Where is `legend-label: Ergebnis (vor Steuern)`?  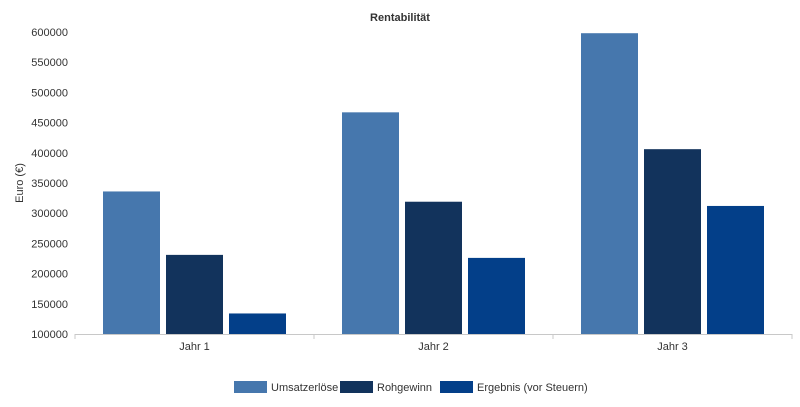
legend-label: Ergebnis (vor Steuern) is located at coordinates (532, 388).